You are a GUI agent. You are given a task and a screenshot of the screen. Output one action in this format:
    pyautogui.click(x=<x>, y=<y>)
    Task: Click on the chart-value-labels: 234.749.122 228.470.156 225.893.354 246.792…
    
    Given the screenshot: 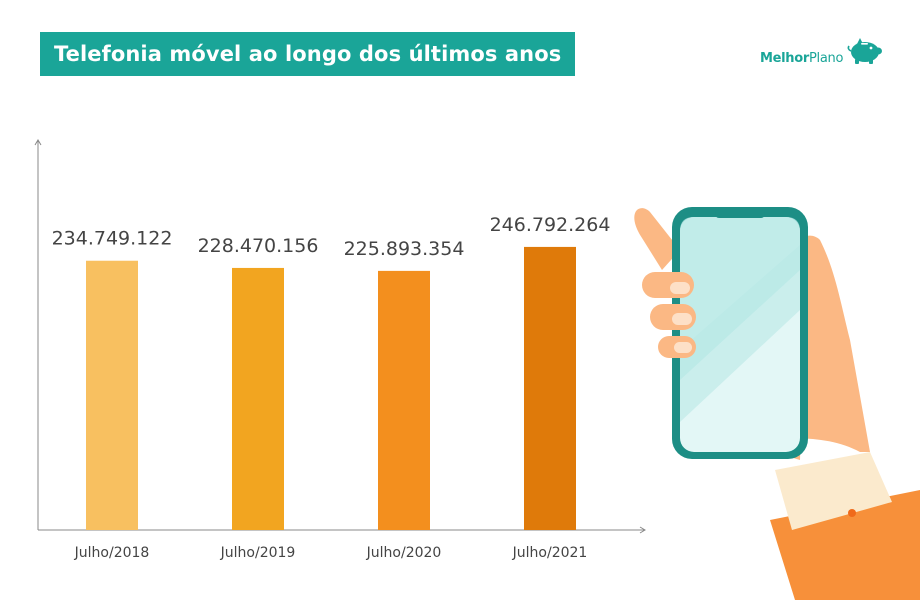 What is the action you would take?
    pyautogui.click(x=331, y=237)
    